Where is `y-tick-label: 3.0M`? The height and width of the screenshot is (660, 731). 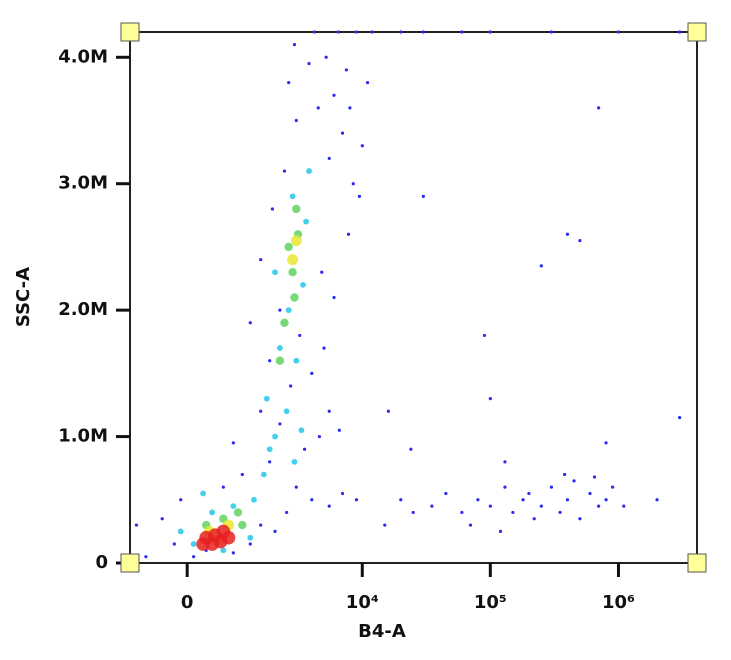
y-tick-label: 3.0M is located at coordinates (83, 183).